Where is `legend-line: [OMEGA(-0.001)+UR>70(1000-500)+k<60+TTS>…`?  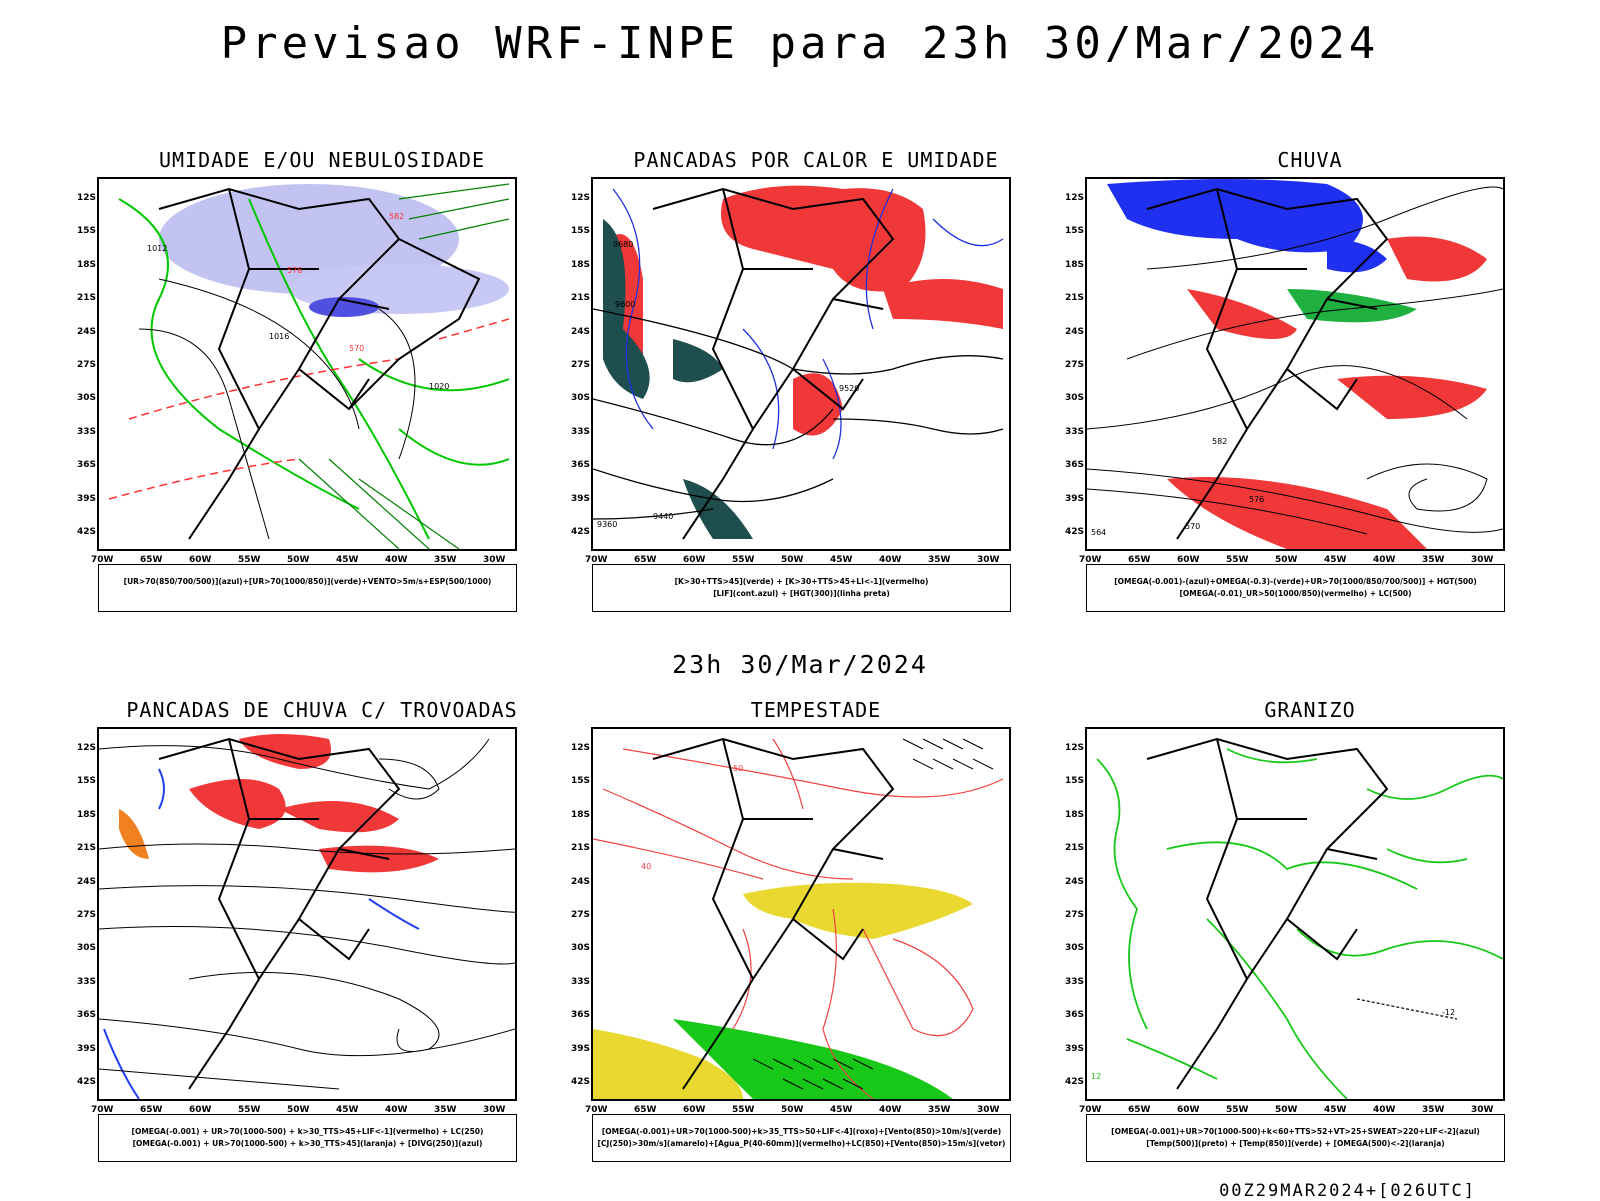
legend-line: [OMEGA(-0.001)+UR>70(1000-500)+k<60+TTS>… is located at coordinates (1295, 1131).